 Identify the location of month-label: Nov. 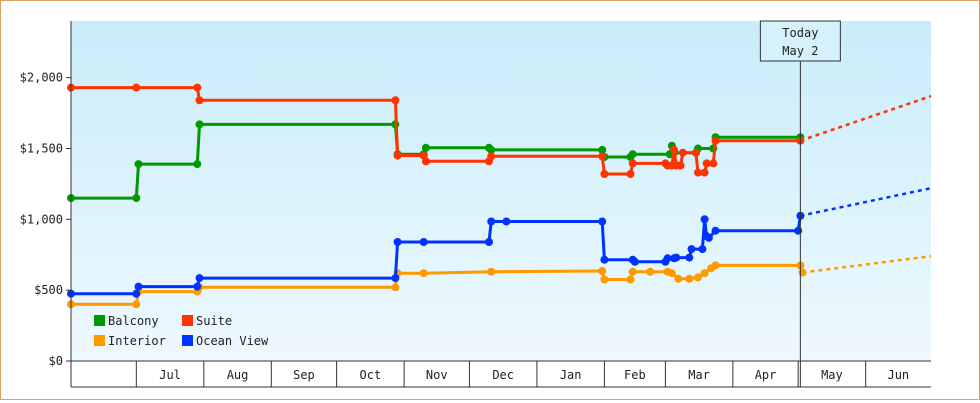
(437, 375).